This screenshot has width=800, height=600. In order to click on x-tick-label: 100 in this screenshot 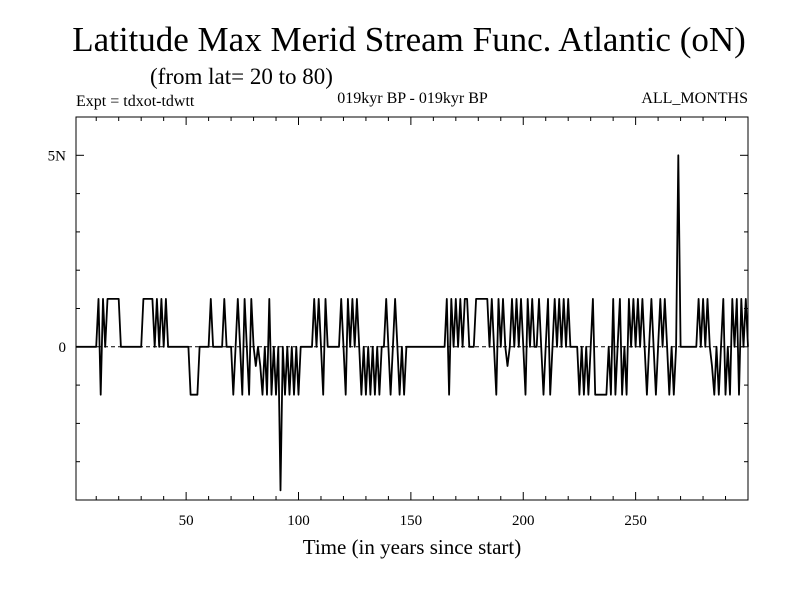, I will do `click(298, 521)`.